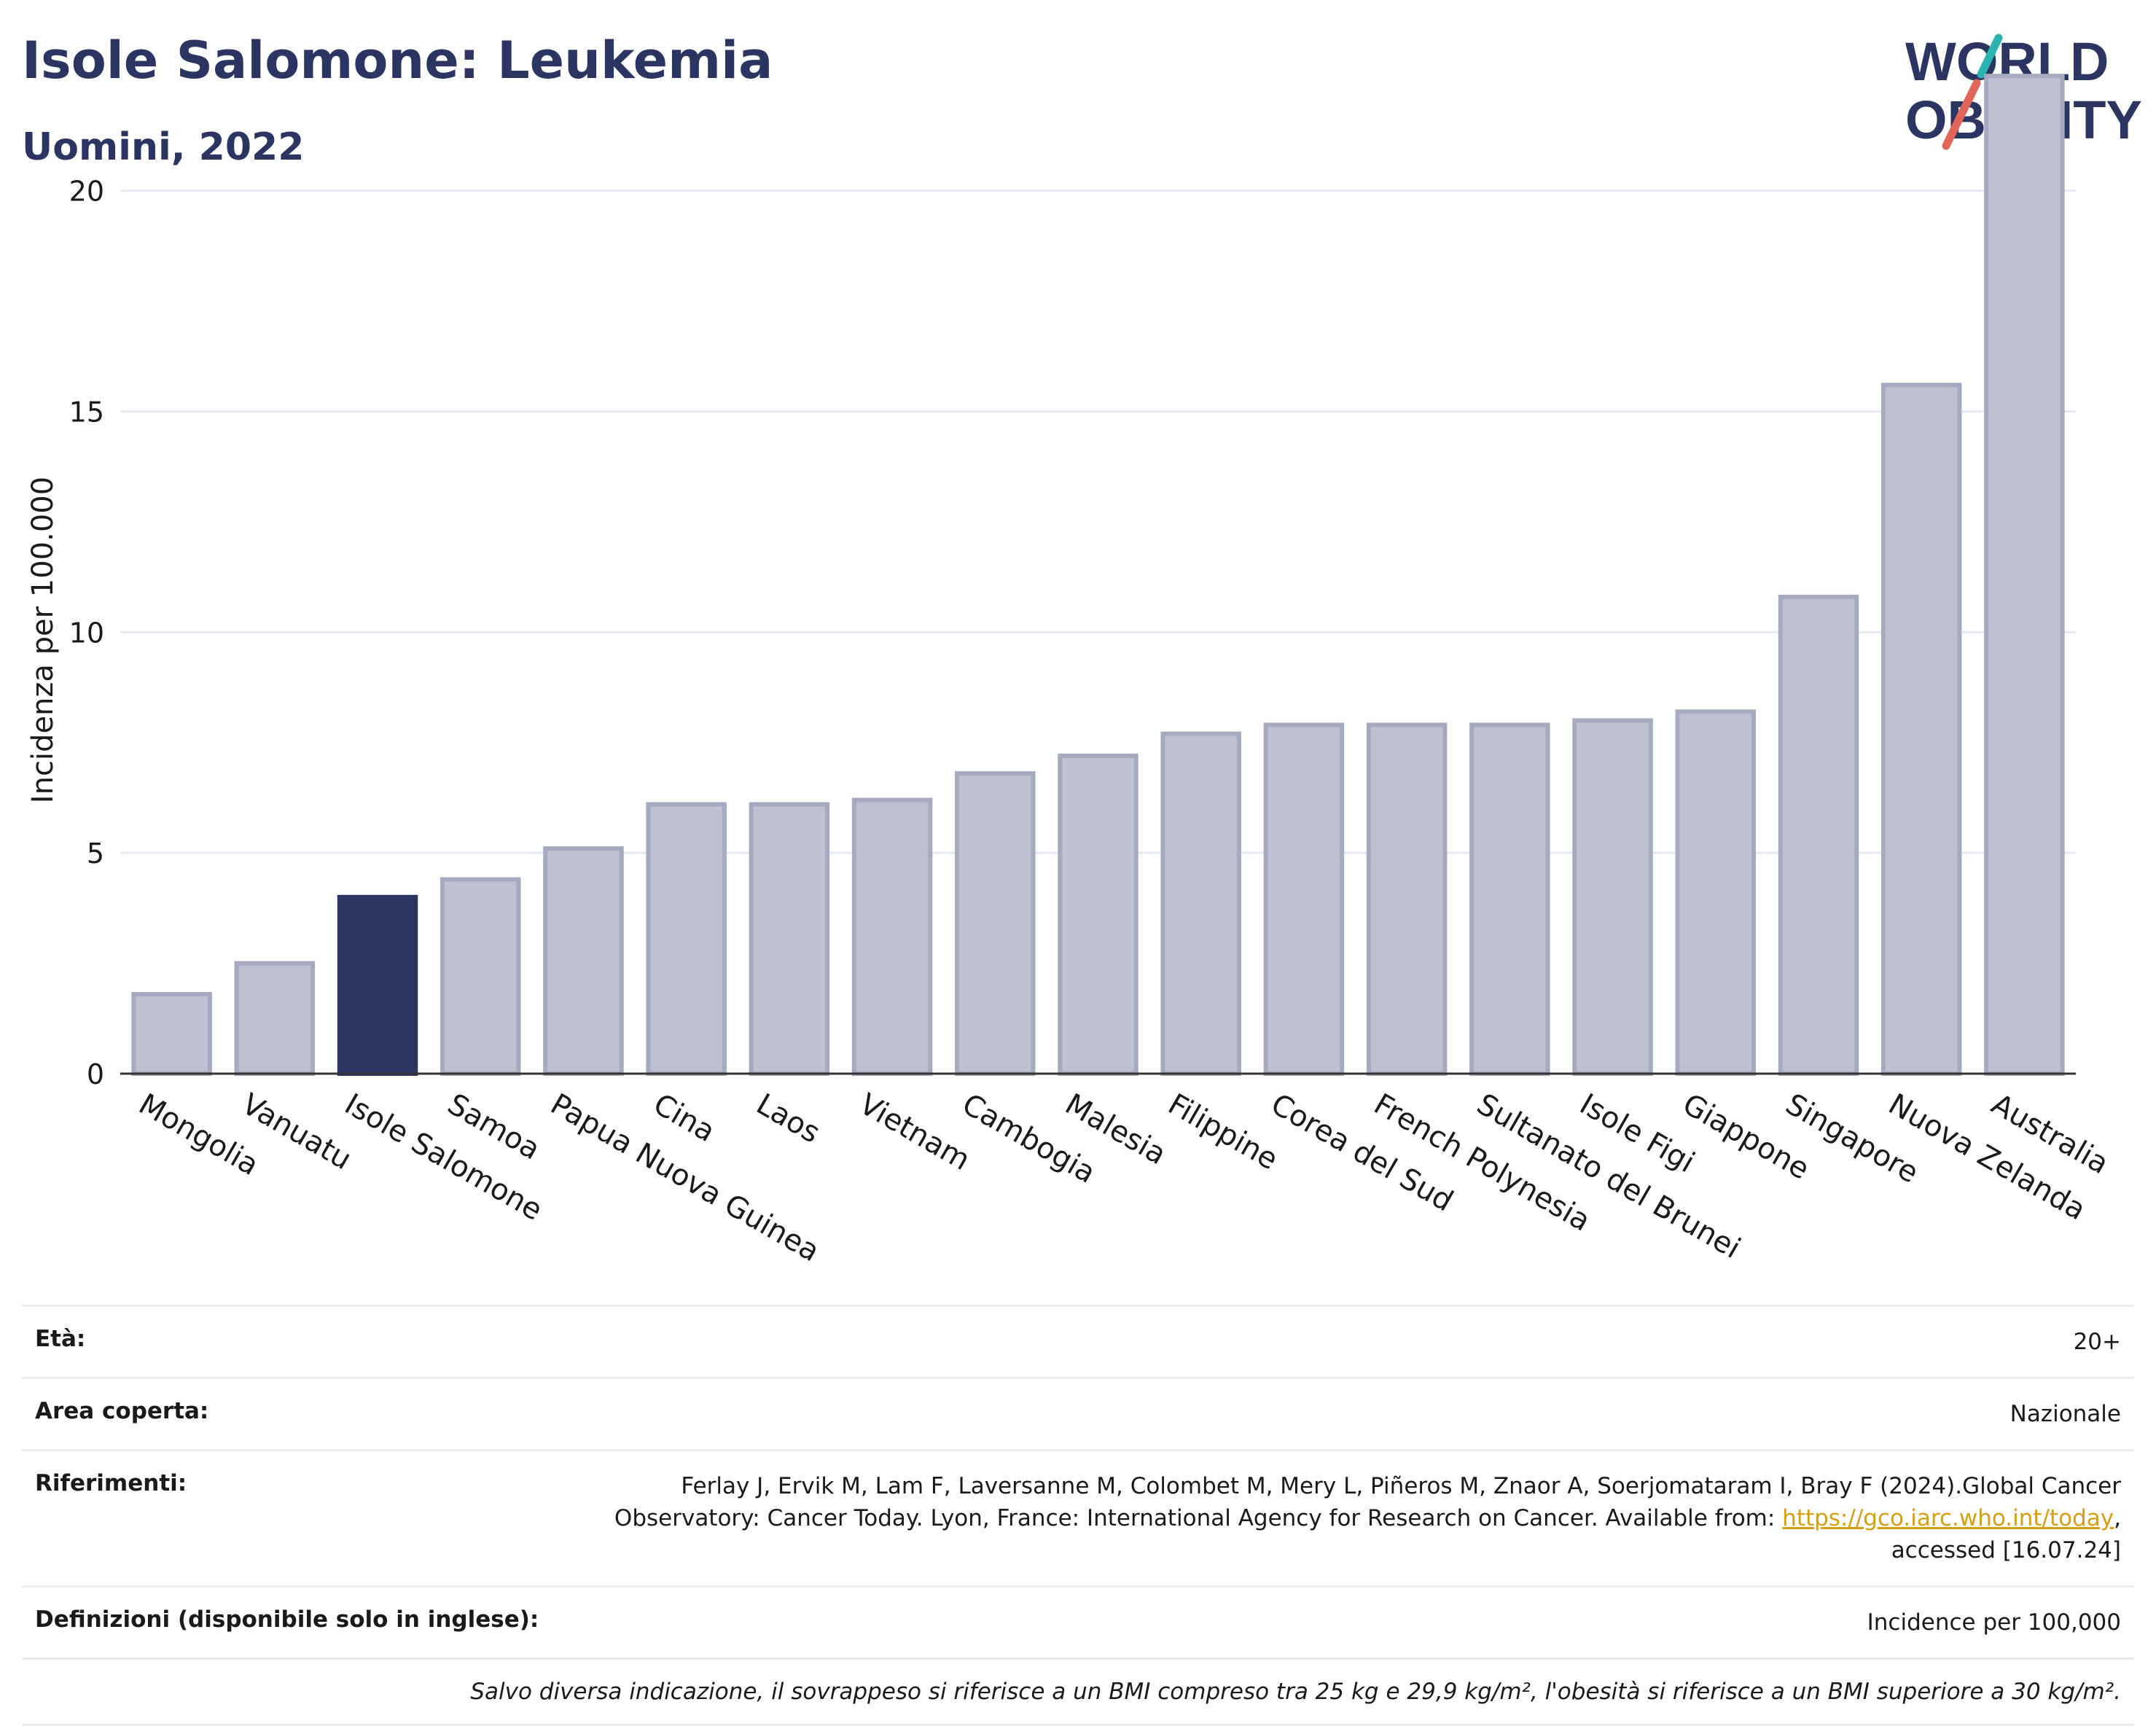 The width and height of the screenshot is (2156, 1726). What do you see at coordinates (1362, 1153) in the screenshot?
I see `x-tick-label: Corea del Sud` at bounding box center [1362, 1153].